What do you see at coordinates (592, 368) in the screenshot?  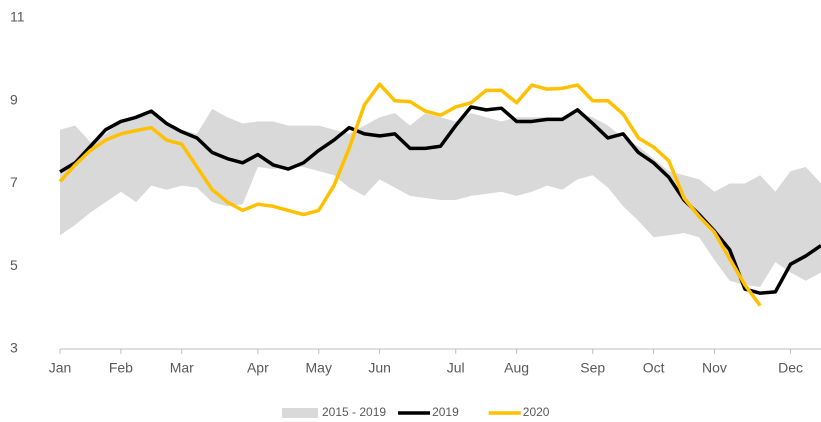 I see `x-tick-label: Sep` at bounding box center [592, 368].